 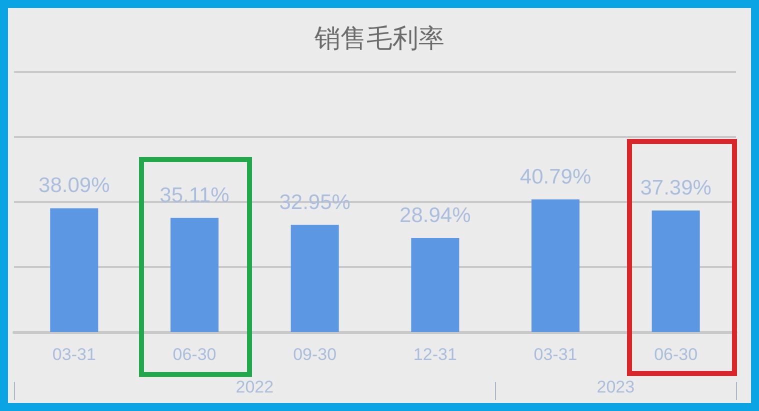 What do you see at coordinates (615, 387) in the screenshot?
I see `text: 2023` at bounding box center [615, 387].